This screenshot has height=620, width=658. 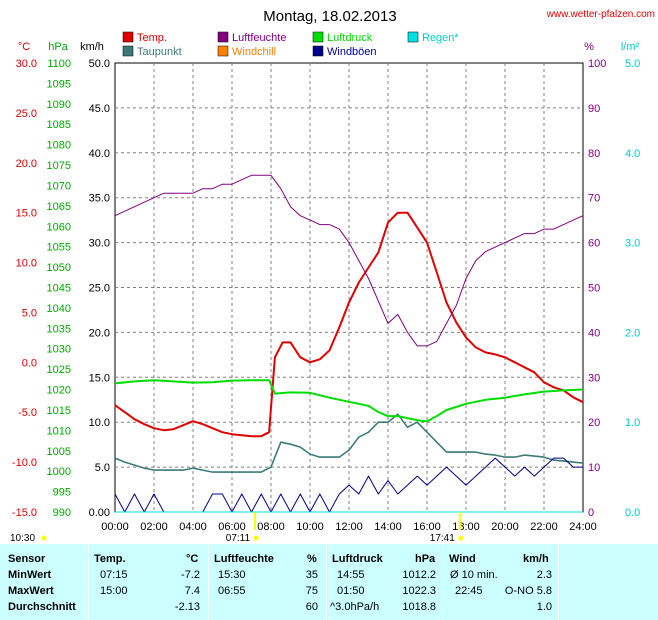 I want to click on legend-label: Luftdruck, so click(x=350, y=38).